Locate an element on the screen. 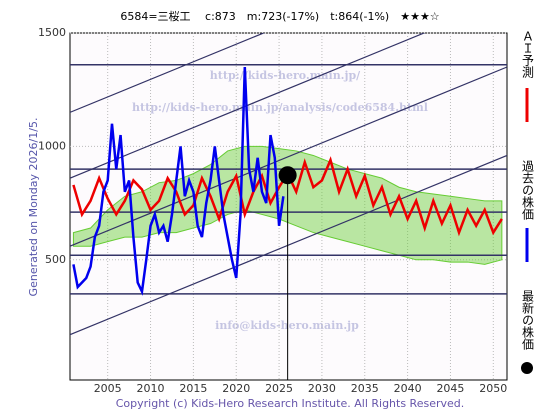 This screenshot has width=560, height=420. y-tick-label: 1500 is located at coordinates (52, 32).